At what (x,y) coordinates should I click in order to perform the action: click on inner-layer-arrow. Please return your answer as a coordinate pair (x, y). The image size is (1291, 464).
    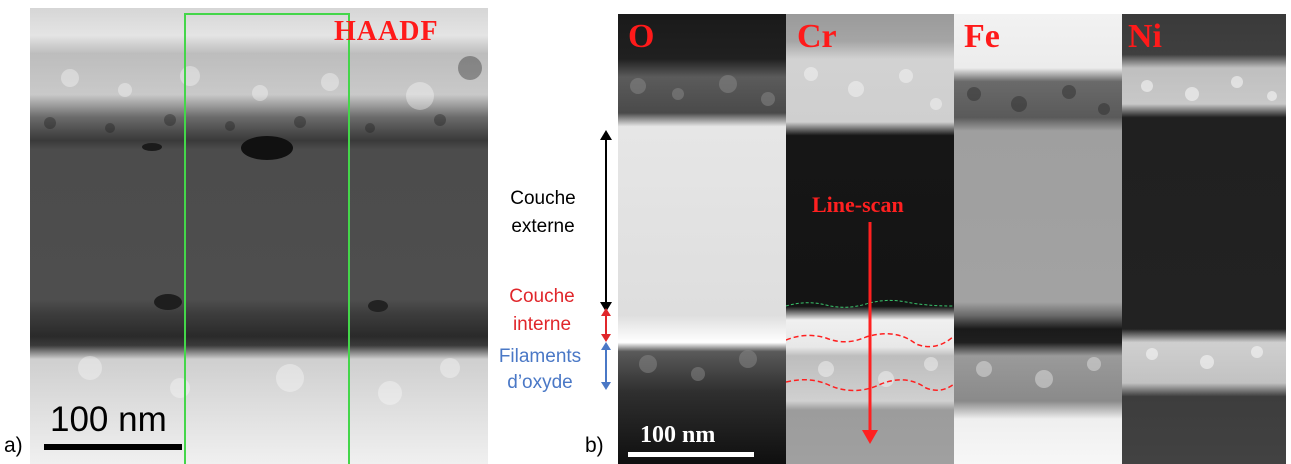
    Looking at the image, I should click on (606, 325).